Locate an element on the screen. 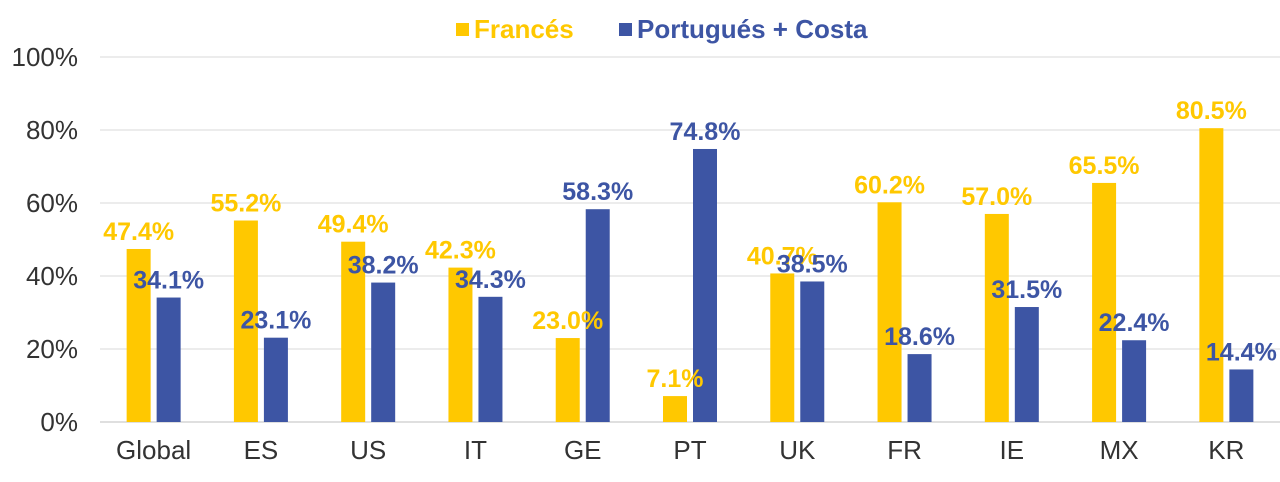 Image resolution: width=1280 pixels, height=482 pixels. bar-portugues-costa-es is located at coordinates (275, 379).